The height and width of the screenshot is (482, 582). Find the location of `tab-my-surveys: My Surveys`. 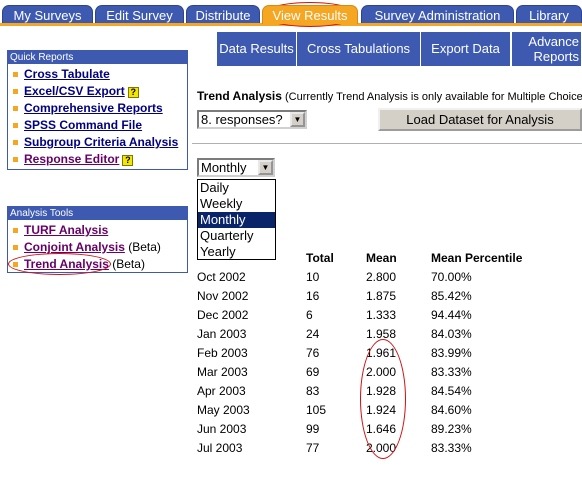

tab-my-surveys: My Surveys is located at coordinates (47, 14).